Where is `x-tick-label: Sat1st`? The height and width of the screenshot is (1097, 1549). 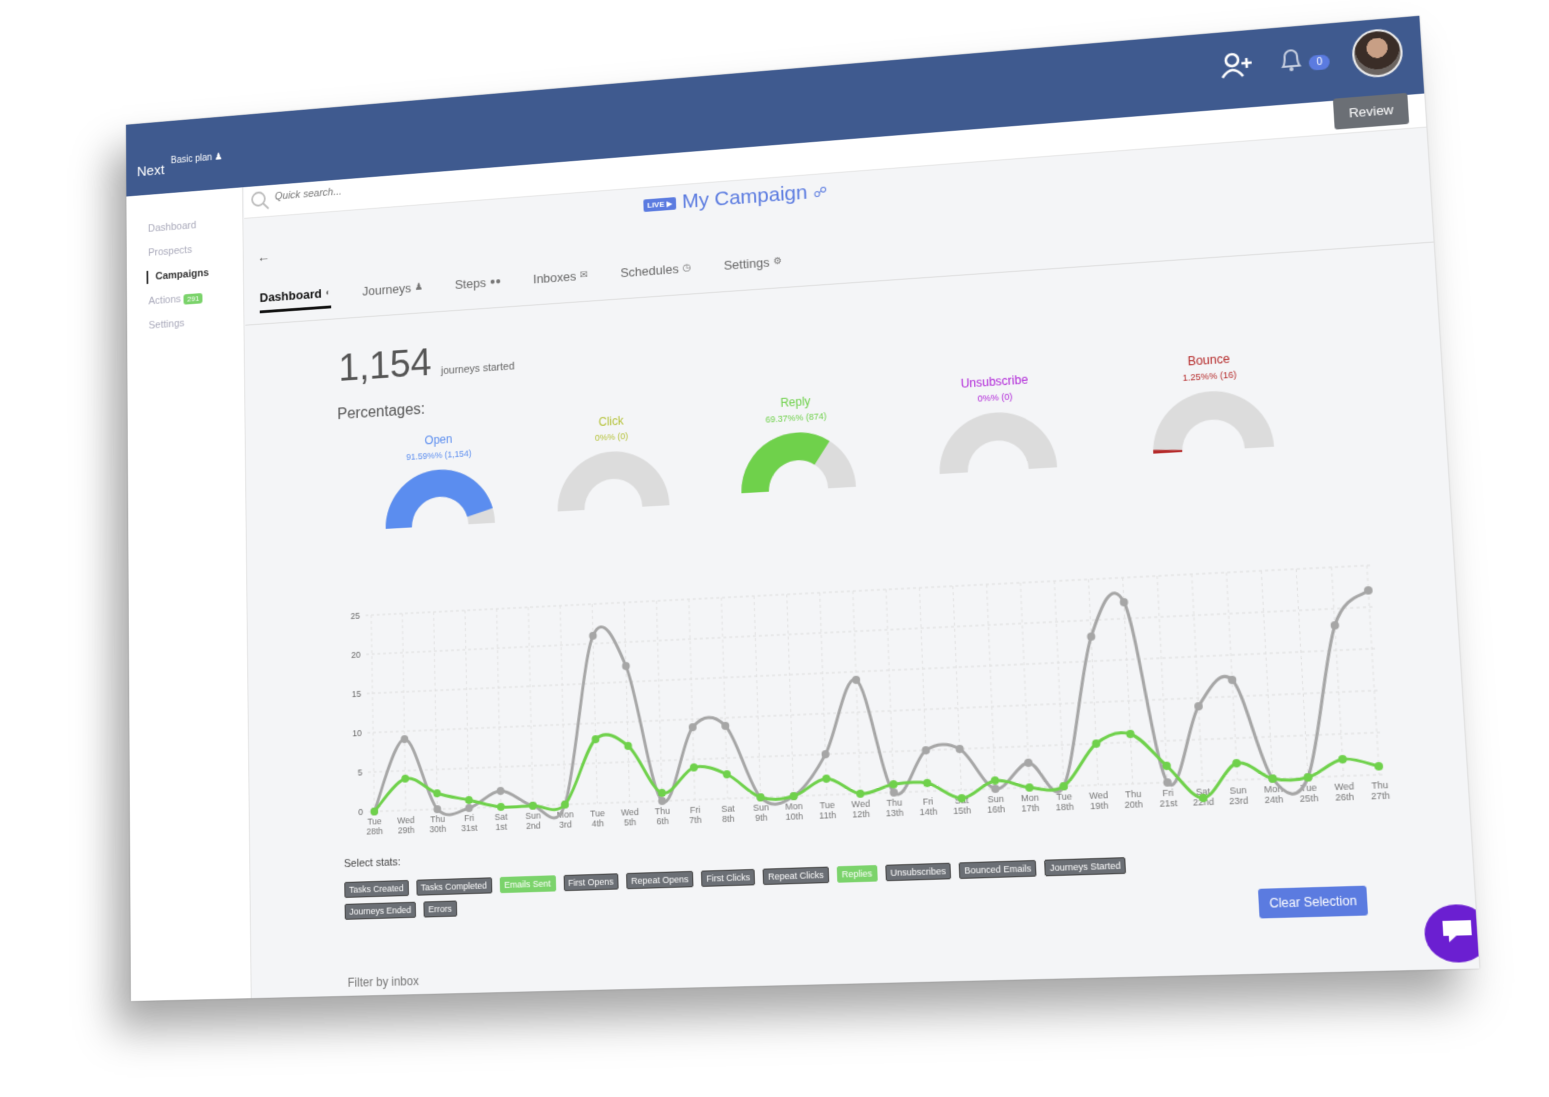
x-tick-label: Sat1st is located at coordinates (502, 822).